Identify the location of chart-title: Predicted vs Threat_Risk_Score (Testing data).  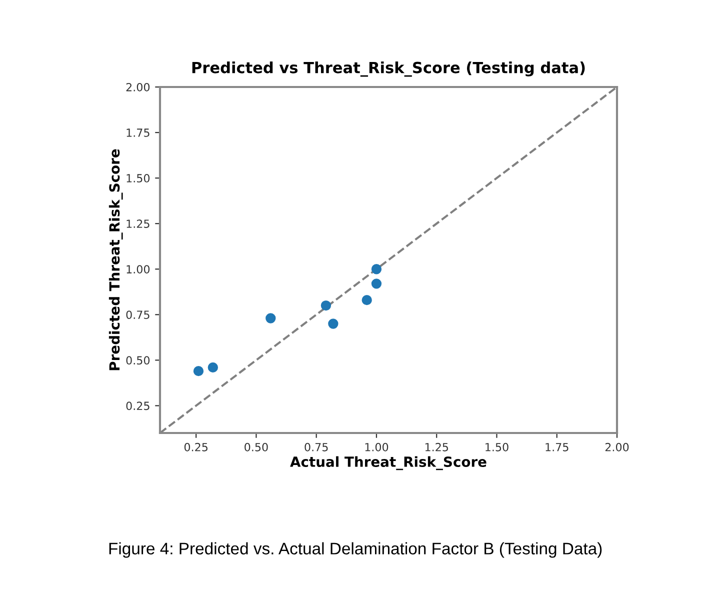
(388, 69).